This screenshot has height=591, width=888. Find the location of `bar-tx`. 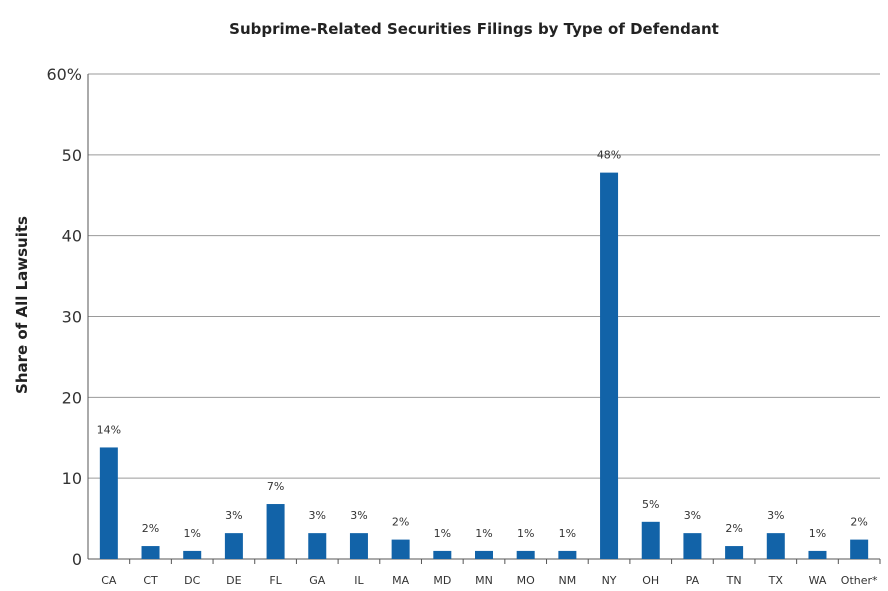

bar-tx is located at coordinates (775, 546).